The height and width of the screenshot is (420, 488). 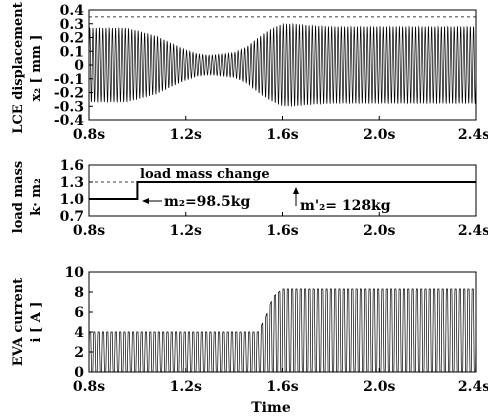 I want to click on ylabel-current-line2: i [ A ], so click(x=36, y=322).